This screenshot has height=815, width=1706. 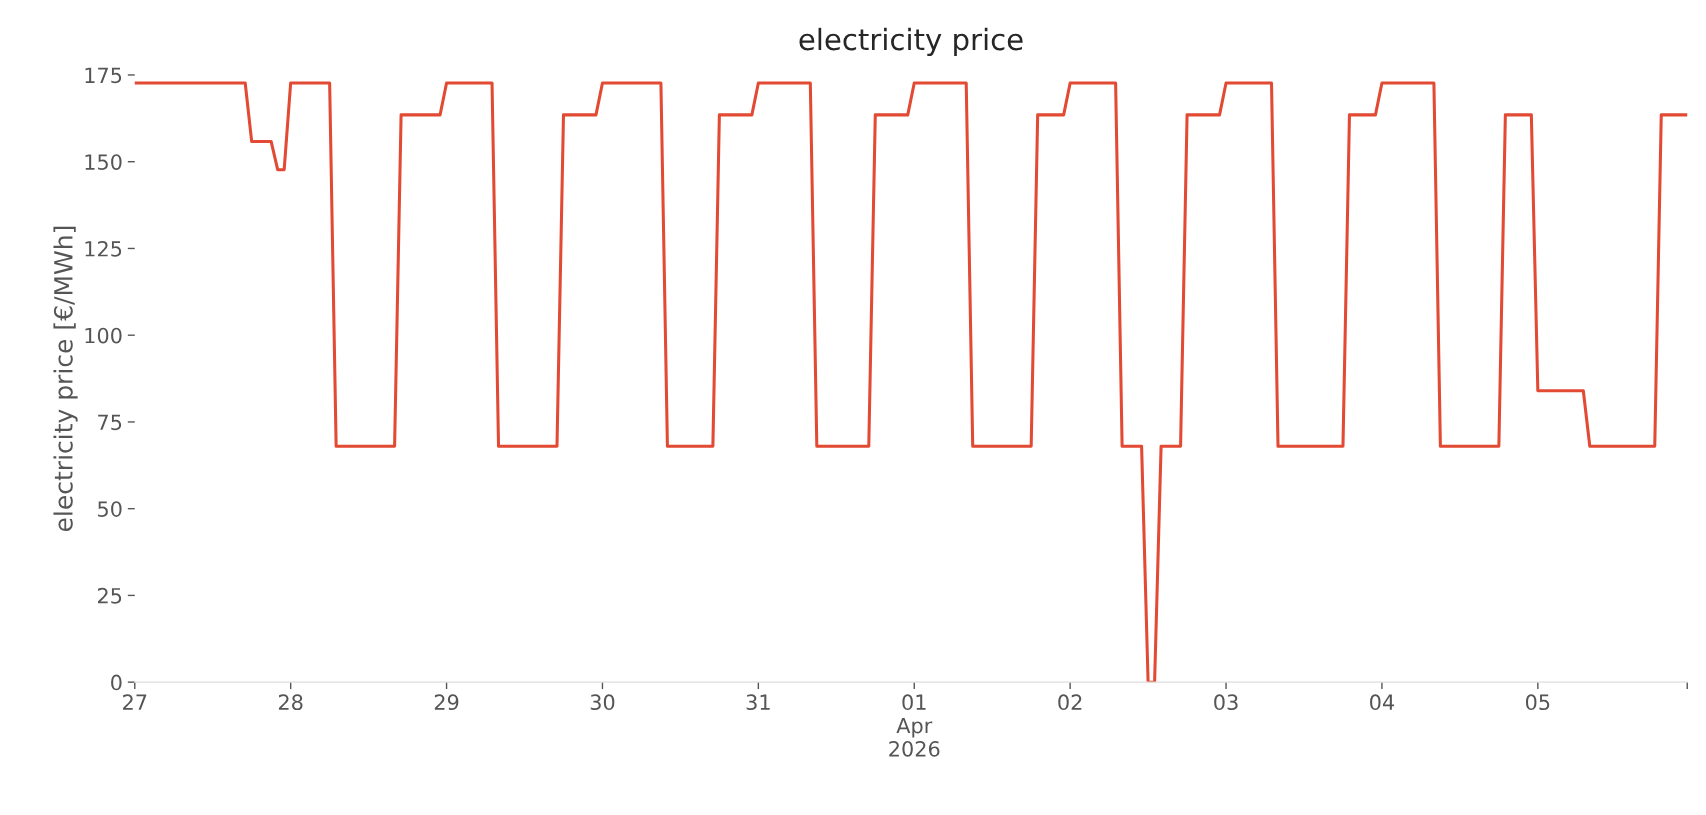 What do you see at coordinates (103, 75) in the screenshot?
I see `y-tick-label: 175` at bounding box center [103, 75].